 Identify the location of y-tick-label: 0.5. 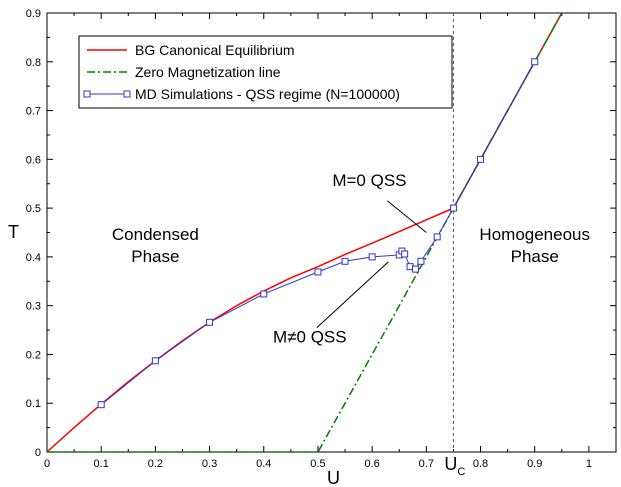
(33, 209).